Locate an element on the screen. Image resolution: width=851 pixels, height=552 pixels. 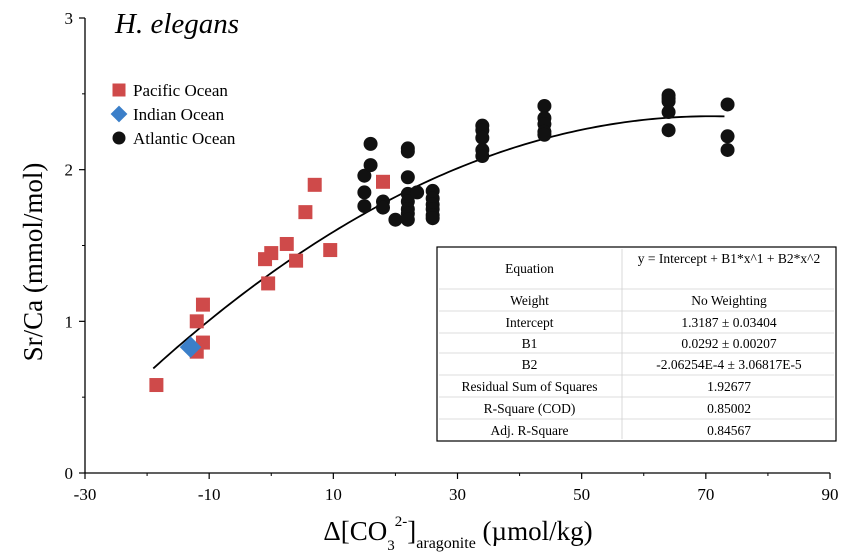
legend-label-atlantic-ocean: Atlantic Ocean is located at coordinates (184, 138).